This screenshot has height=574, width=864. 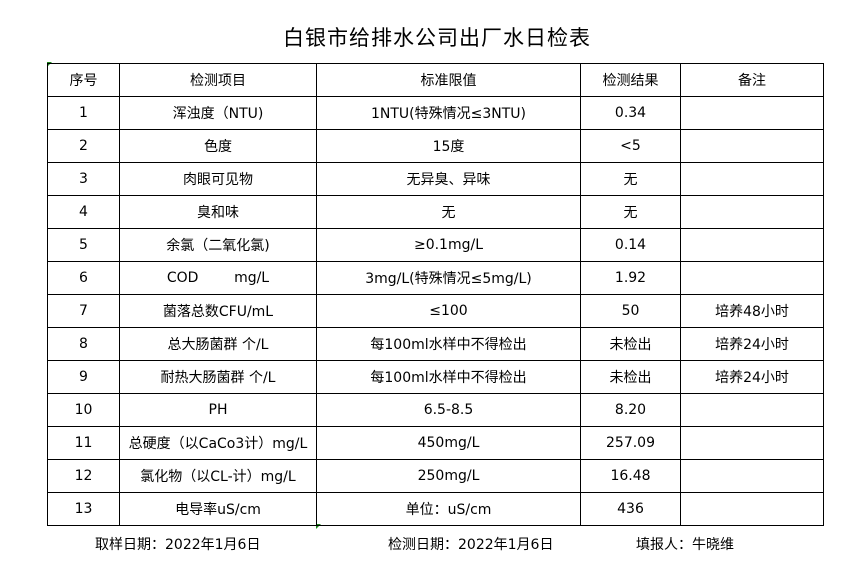 I want to click on table-row: 6 COD mg/L 3mg/L(特殊情况≤5mg/L) 1.92, so click(x=435, y=278).